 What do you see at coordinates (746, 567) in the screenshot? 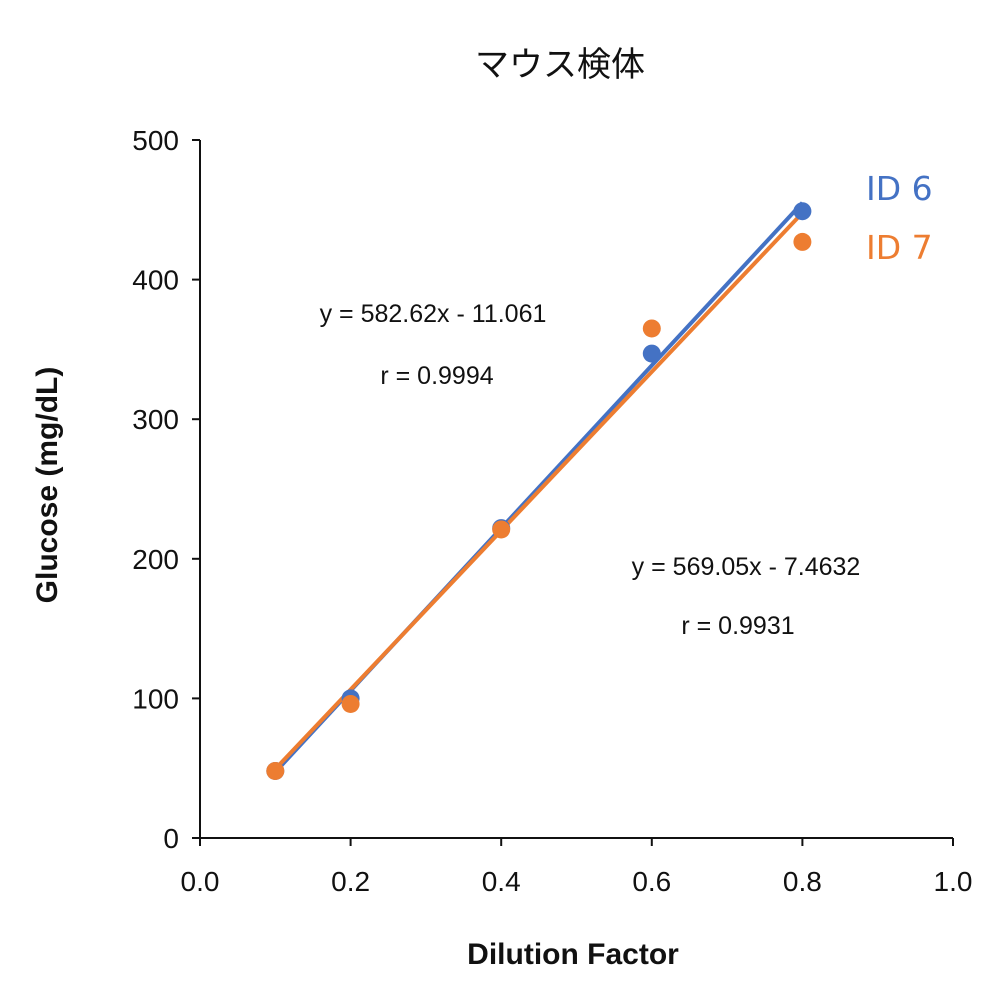
I see `equation-label-id7: y = 569.05x - 7.4632` at bounding box center [746, 567].